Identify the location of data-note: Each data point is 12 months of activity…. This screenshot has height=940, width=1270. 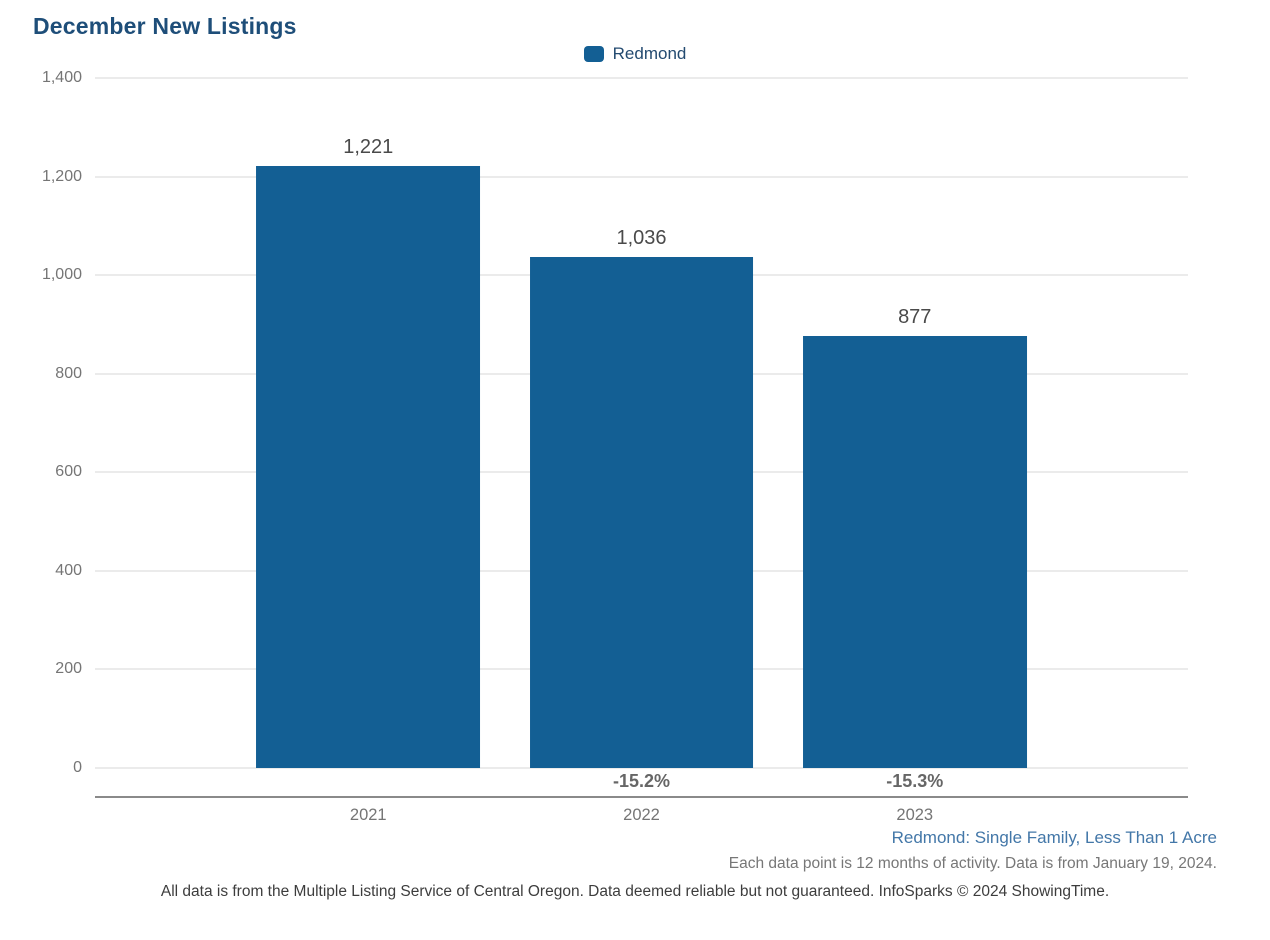
(972, 863).